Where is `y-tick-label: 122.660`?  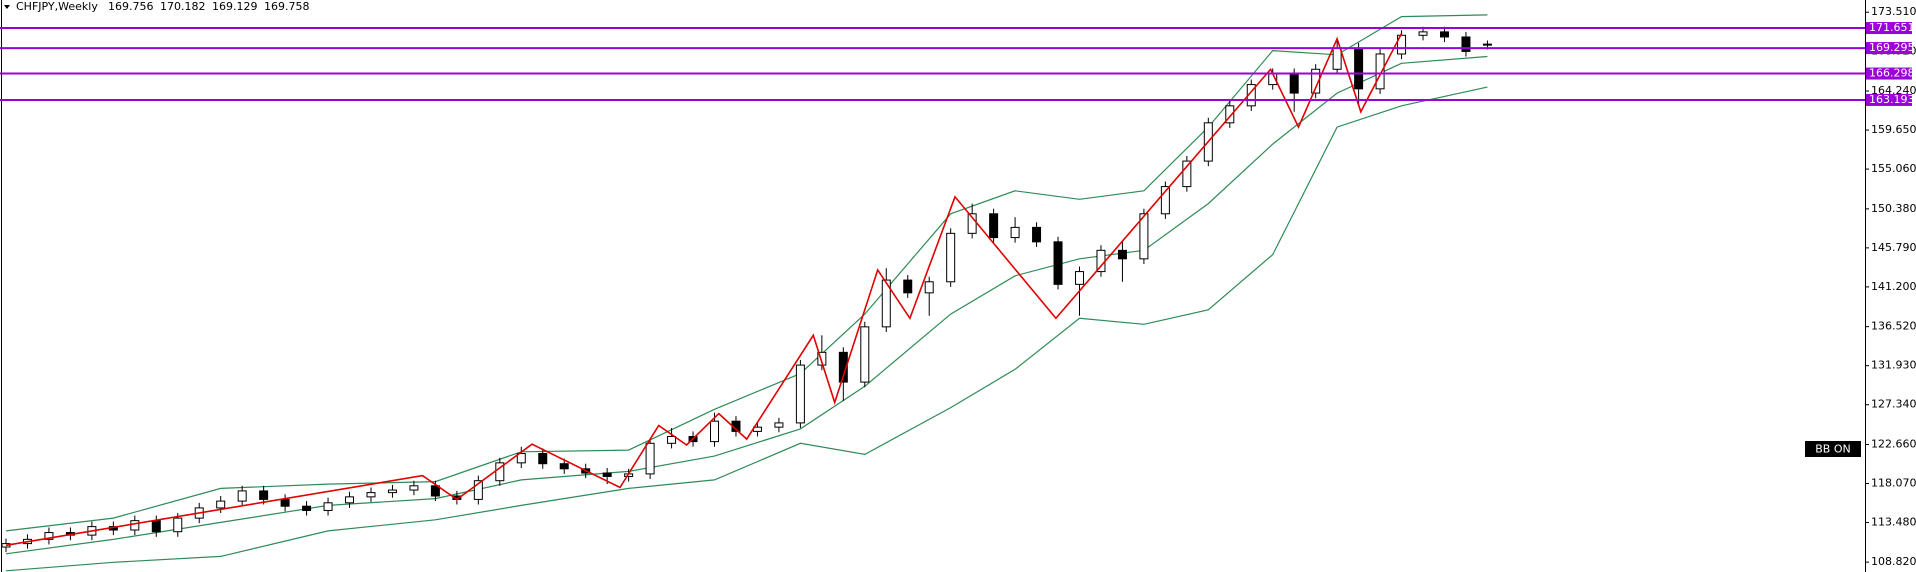 y-tick-label: 122.660 is located at coordinates (1893, 443).